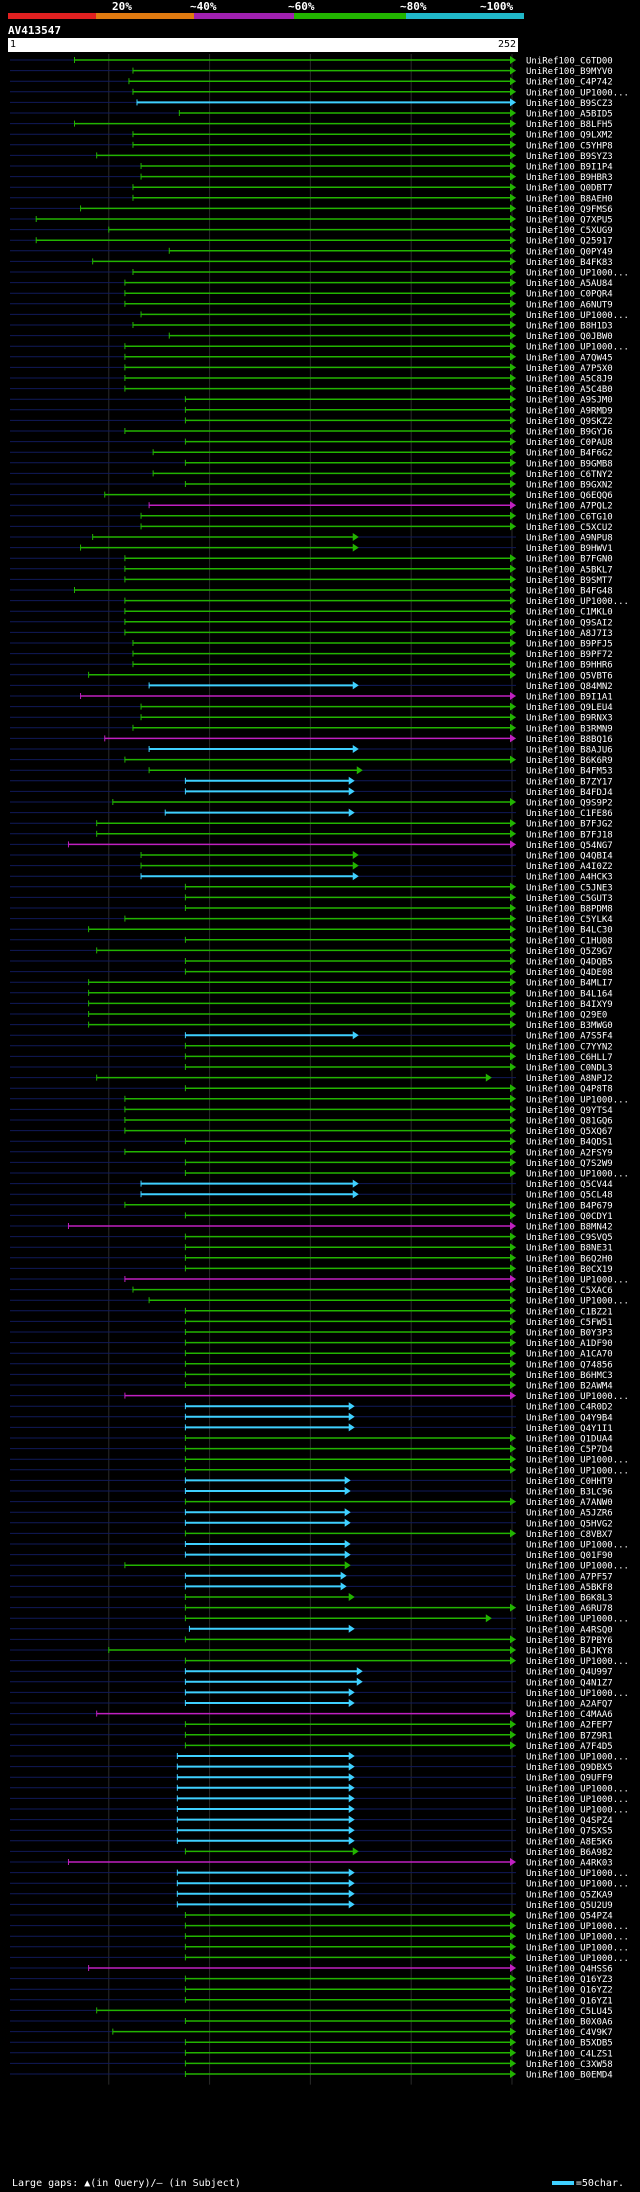  I want to click on hit-label: UniRef100_C4R0D2, so click(569, 1408).